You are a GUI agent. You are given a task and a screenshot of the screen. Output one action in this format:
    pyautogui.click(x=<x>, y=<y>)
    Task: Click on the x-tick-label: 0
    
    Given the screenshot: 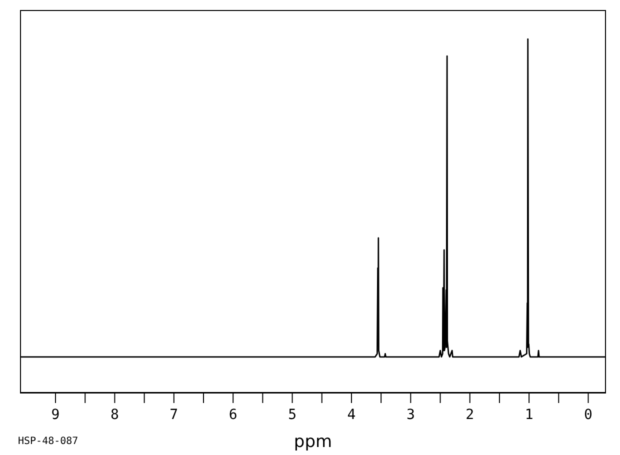 What is the action you would take?
    pyautogui.click(x=588, y=415)
    